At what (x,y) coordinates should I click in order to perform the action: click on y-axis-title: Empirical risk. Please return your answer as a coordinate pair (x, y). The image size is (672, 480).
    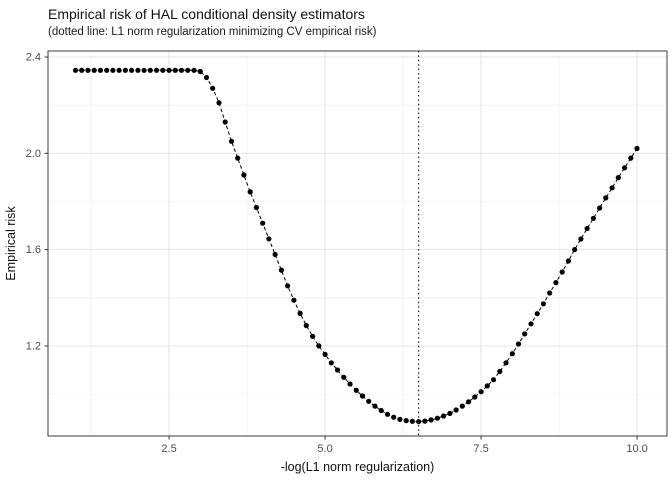
    Looking at the image, I should click on (11, 243).